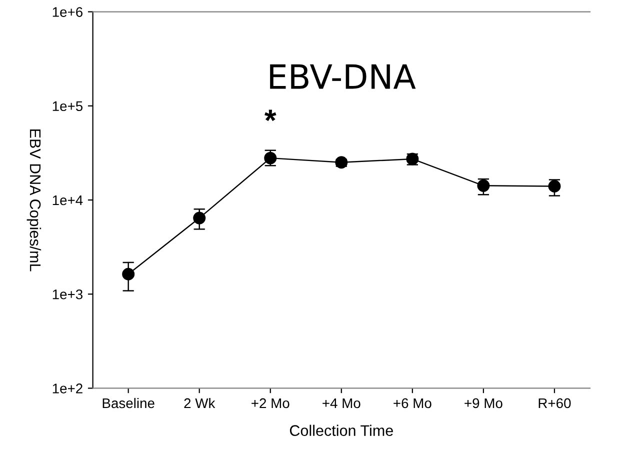  Describe the element at coordinates (67, 106) in the screenshot. I see `y-tick-label: 1e+5` at that location.